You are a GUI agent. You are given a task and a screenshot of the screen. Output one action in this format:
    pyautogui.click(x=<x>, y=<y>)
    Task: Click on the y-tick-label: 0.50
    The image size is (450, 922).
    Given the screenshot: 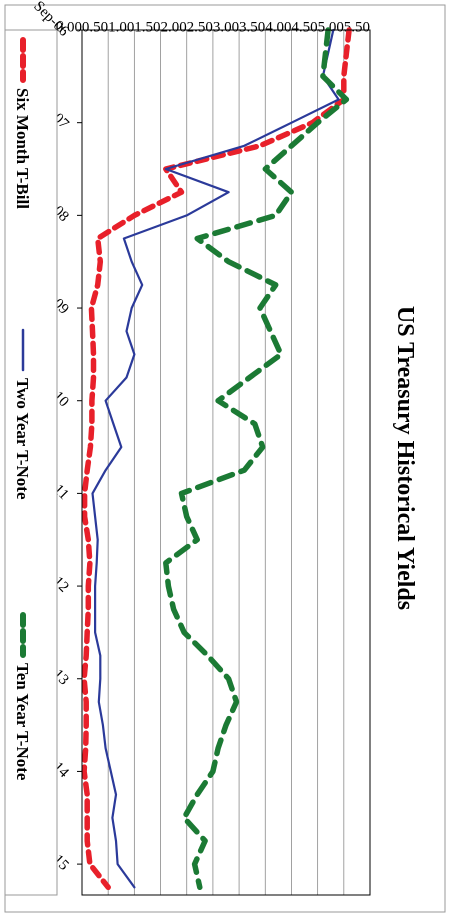 What is the action you would take?
    pyautogui.click(x=95, y=27)
    